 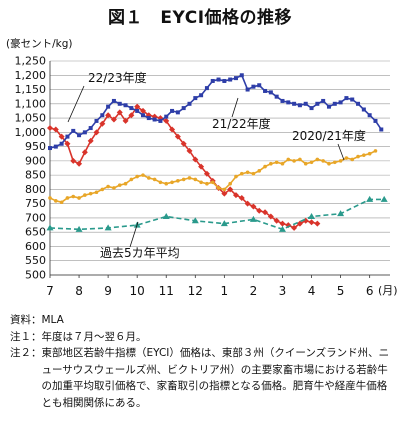 What do you see at coordinates (166, 291) in the screenshot?
I see `x-tick-label: 11` at bounding box center [166, 291].